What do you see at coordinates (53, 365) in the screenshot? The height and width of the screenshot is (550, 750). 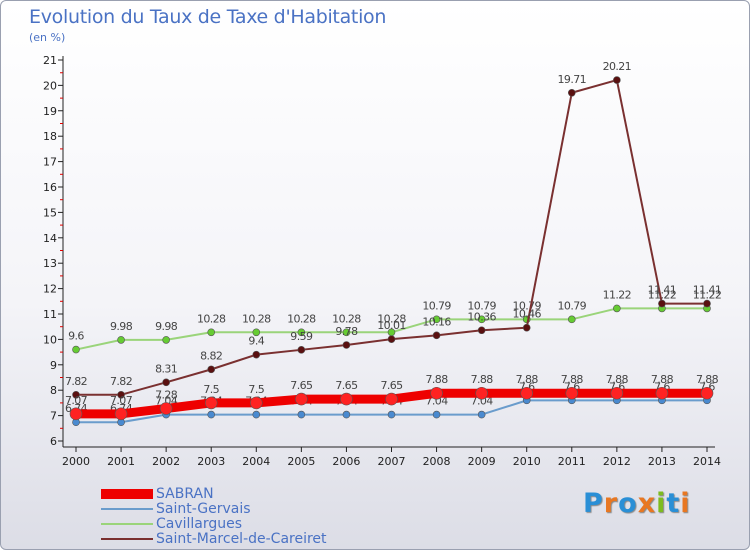 I see `y-tick-label: 9` at bounding box center [53, 365].